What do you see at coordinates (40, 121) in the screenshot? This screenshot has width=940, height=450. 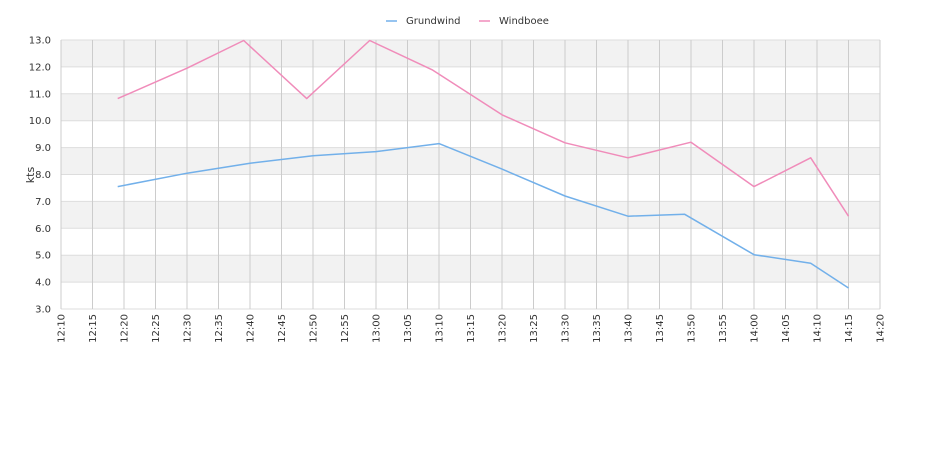 I see `y-tick-label: 10.0` at bounding box center [40, 121].